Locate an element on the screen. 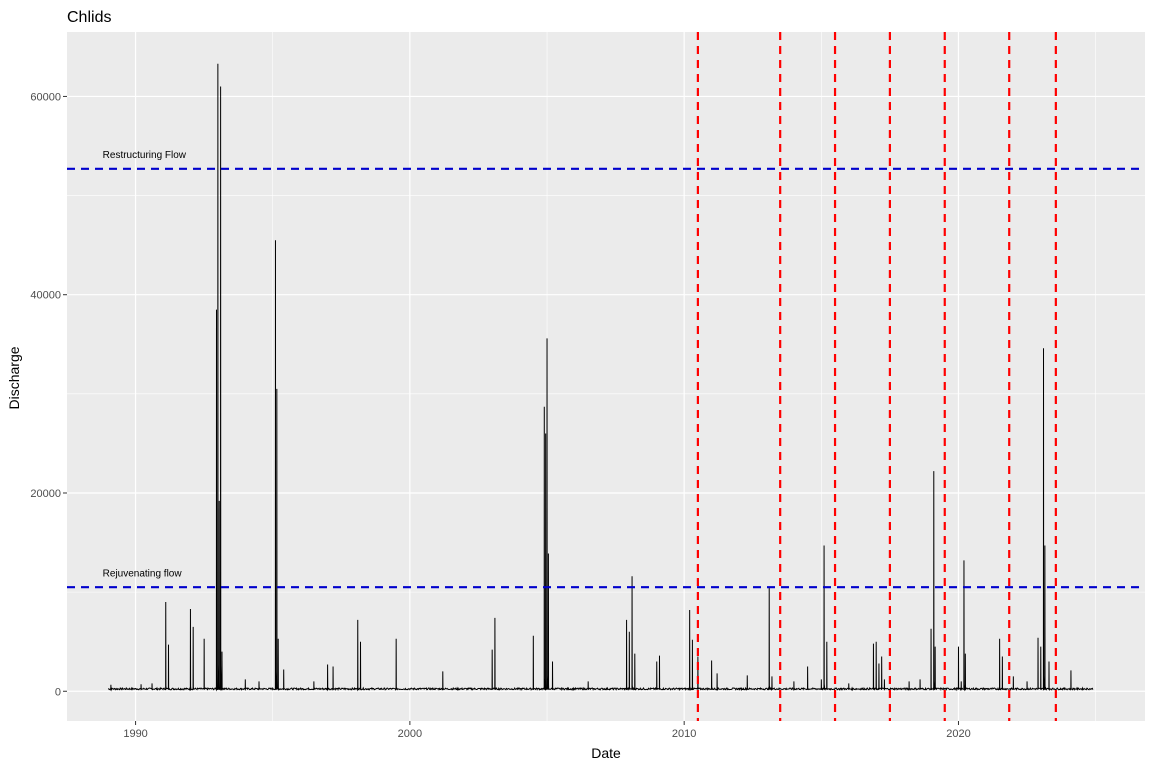  threshold-label-1: Rejuvenating flow is located at coordinates (143, 573).